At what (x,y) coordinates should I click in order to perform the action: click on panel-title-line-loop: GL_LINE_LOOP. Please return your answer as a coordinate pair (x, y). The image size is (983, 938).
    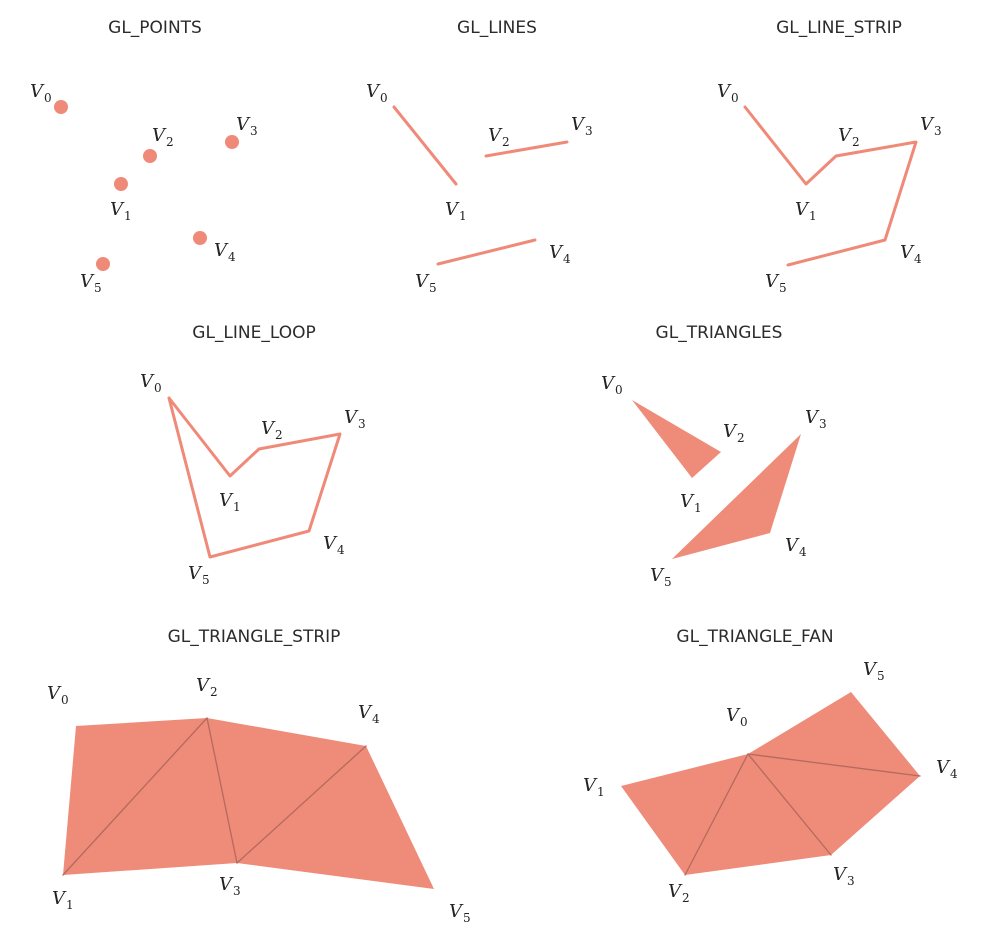
    Looking at the image, I should click on (253, 333).